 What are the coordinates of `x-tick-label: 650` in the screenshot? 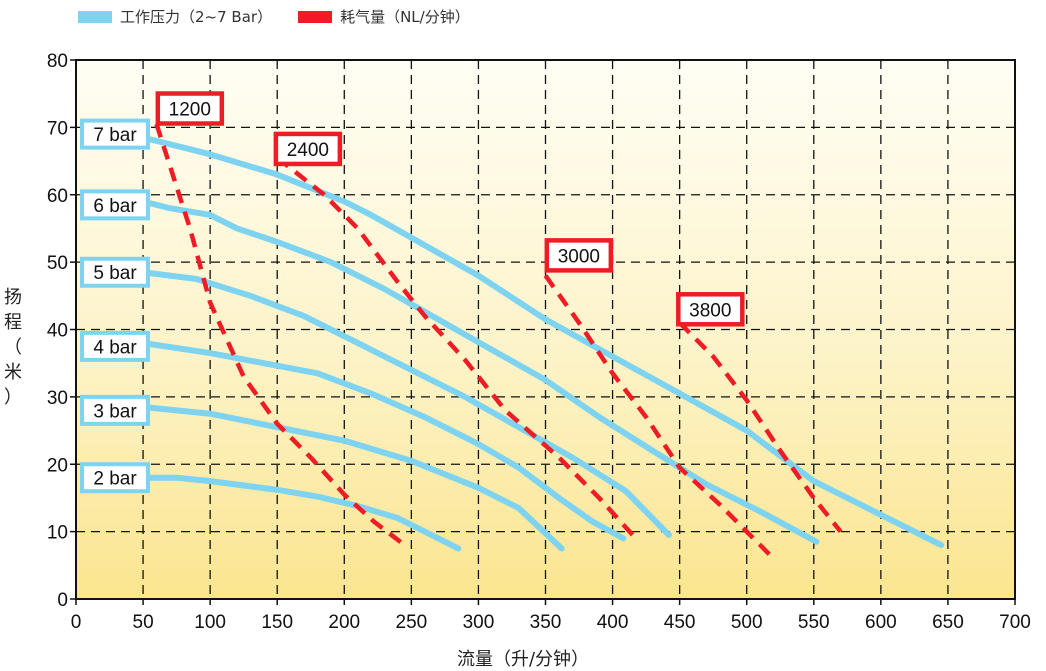 It's located at (948, 622).